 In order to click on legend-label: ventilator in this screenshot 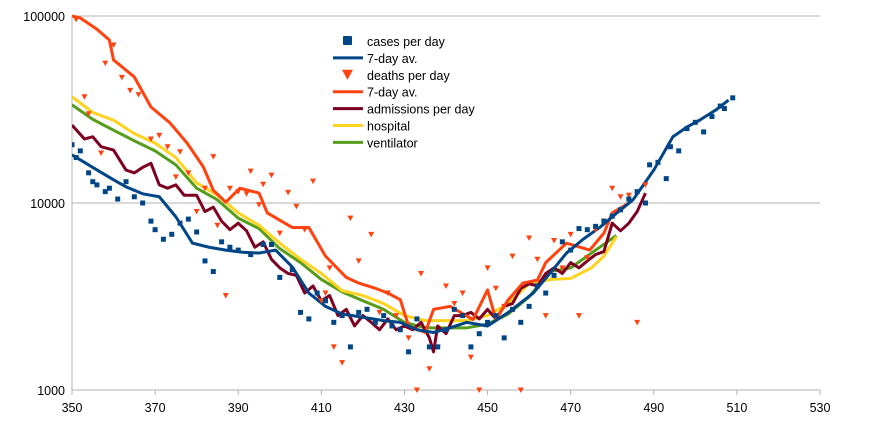, I will do `click(392, 143)`.